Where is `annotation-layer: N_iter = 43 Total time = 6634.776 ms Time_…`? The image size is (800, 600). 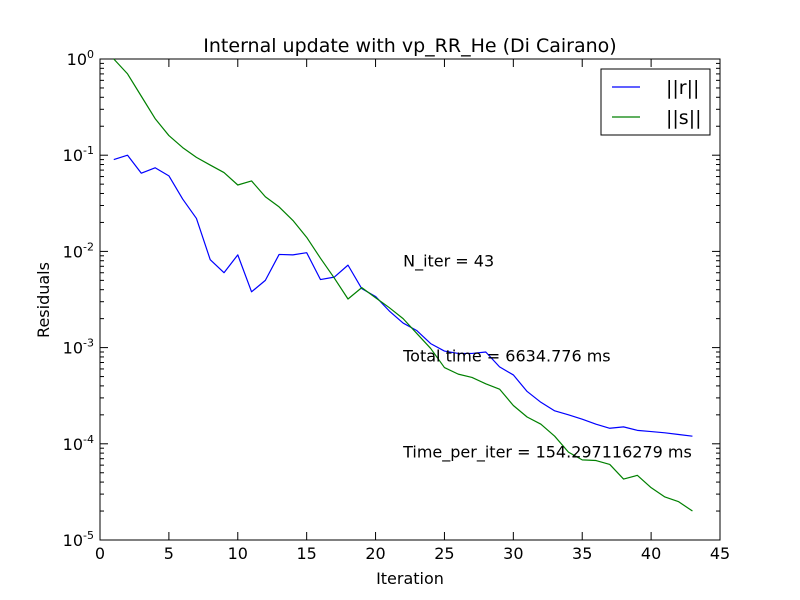 annotation-layer: N_iter = 43 Total time = 6634.776 ms Time_… is located at coordinates (547, 356).